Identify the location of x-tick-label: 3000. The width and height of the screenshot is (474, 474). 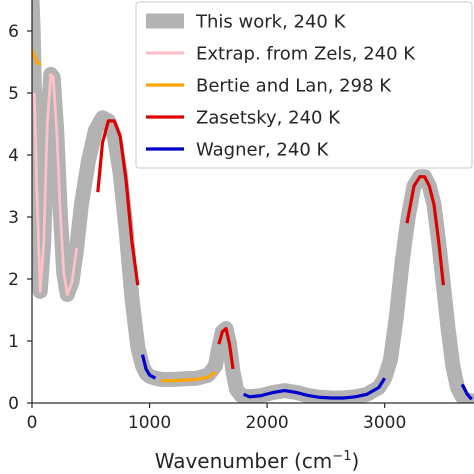
(384, 423).